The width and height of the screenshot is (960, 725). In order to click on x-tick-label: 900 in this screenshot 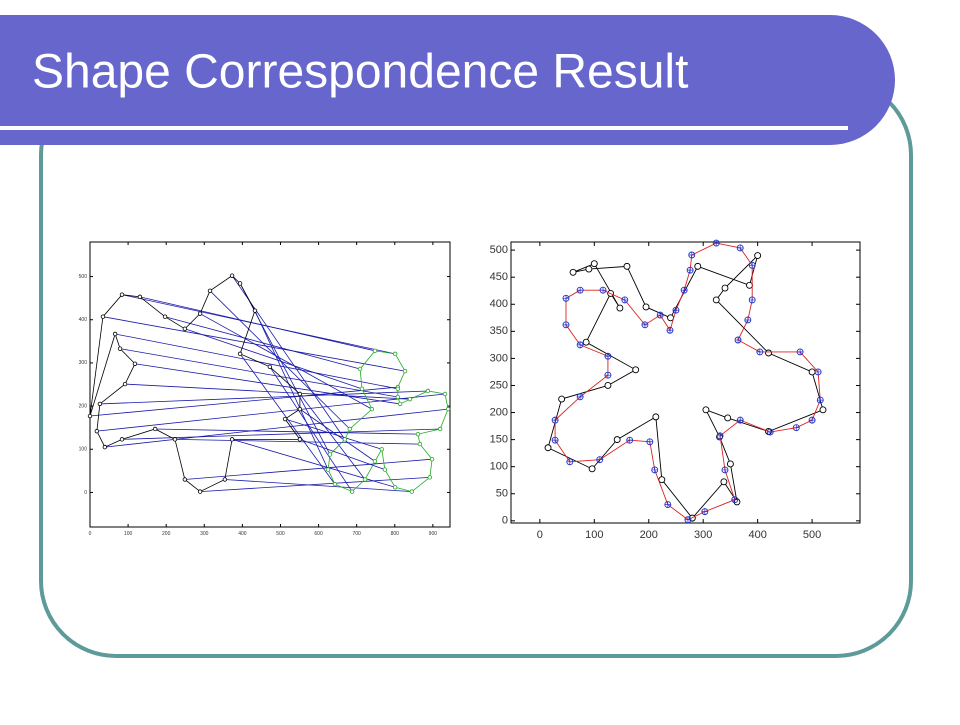, I will do `click(433, 534)`.